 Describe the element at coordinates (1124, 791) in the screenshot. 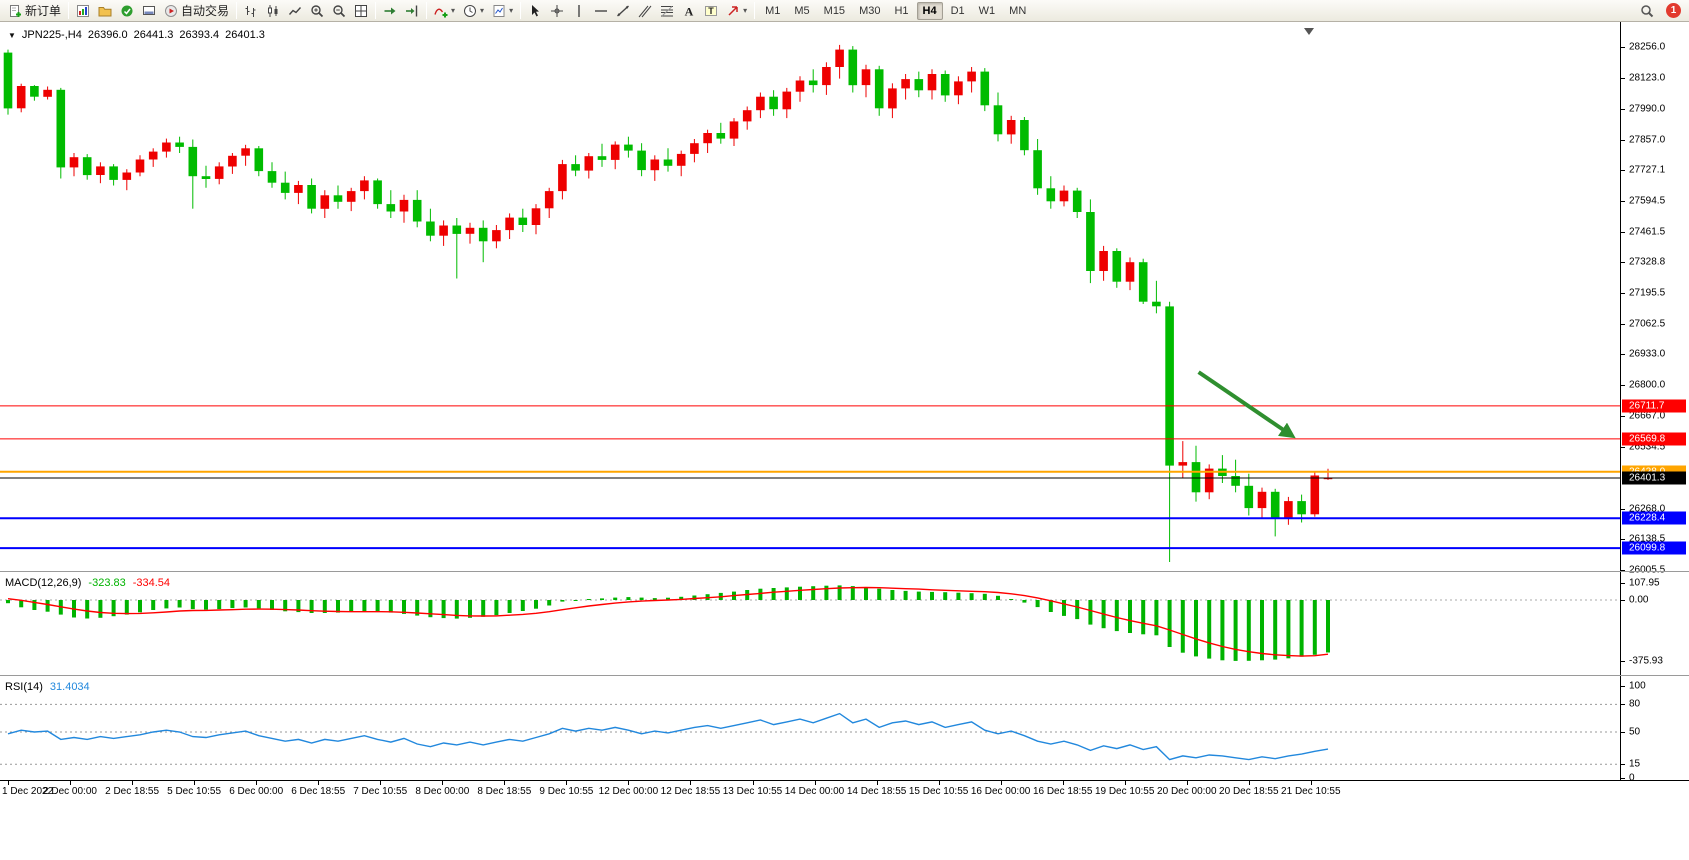

I see `time-axis-label: 19 Dec 10:55` at that location.